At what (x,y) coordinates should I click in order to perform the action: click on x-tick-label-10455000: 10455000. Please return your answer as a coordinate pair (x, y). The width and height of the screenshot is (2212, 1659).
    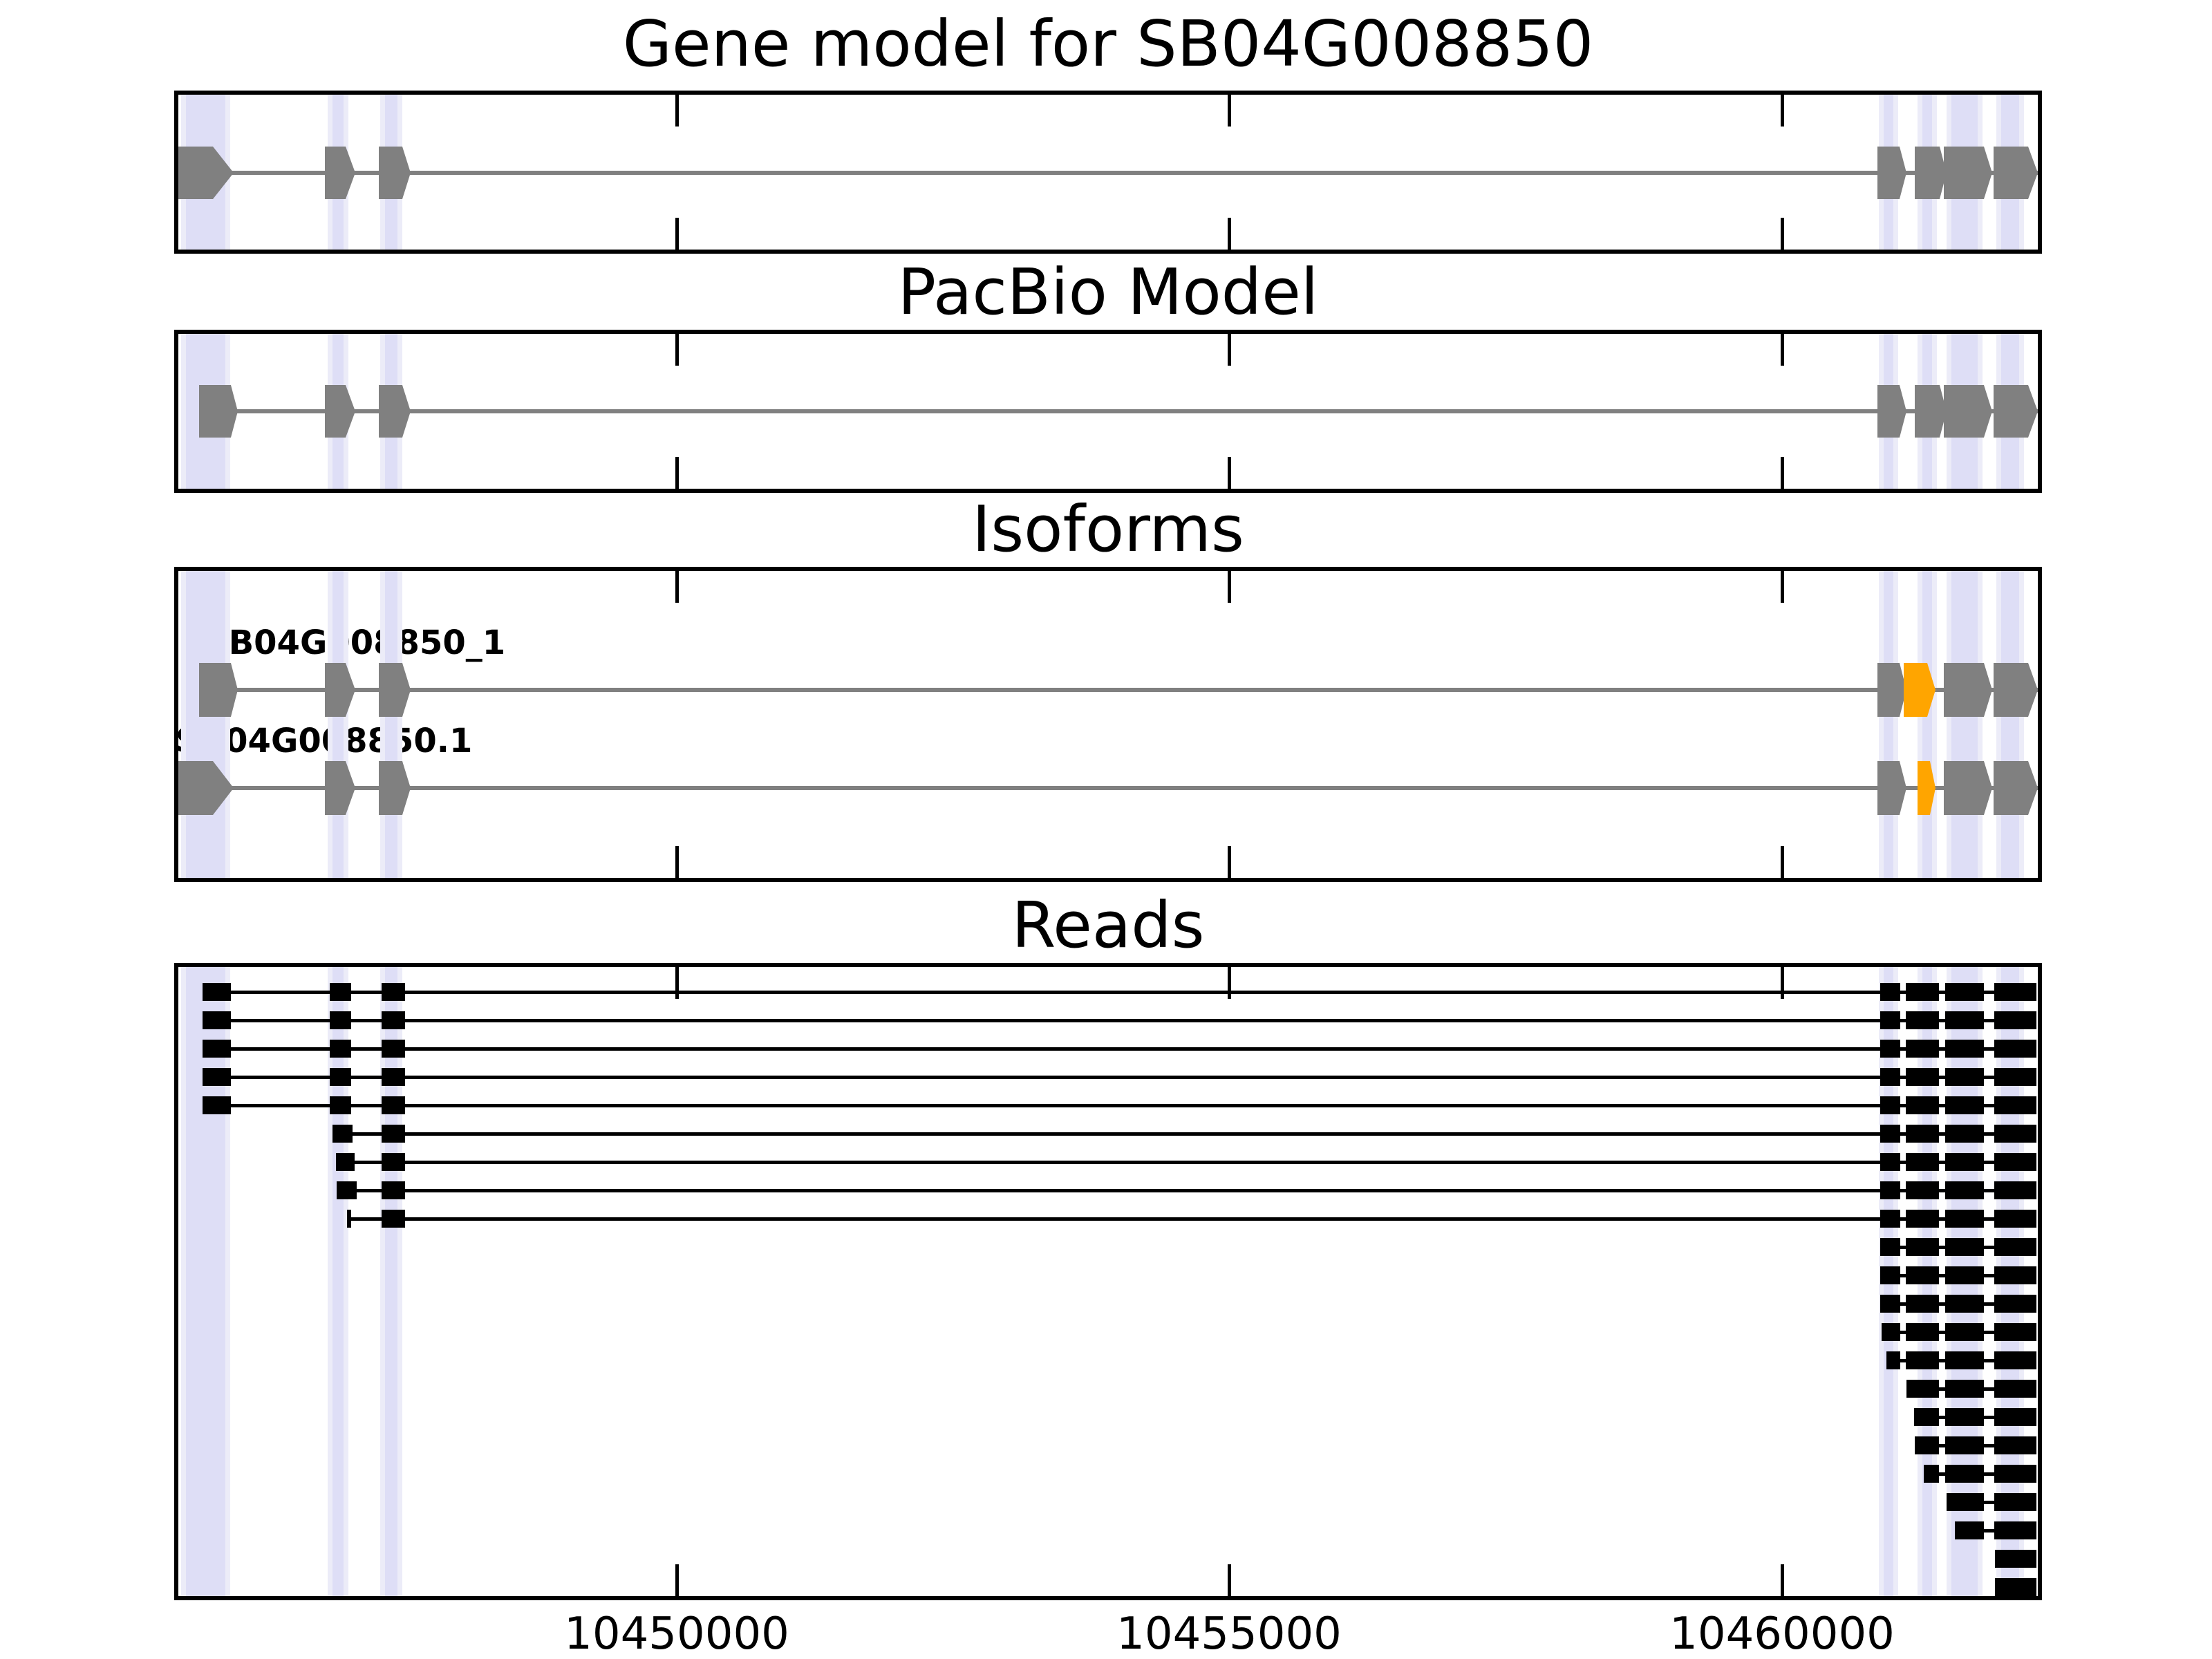
    Looking at the image, I should click on (1229, 1634).